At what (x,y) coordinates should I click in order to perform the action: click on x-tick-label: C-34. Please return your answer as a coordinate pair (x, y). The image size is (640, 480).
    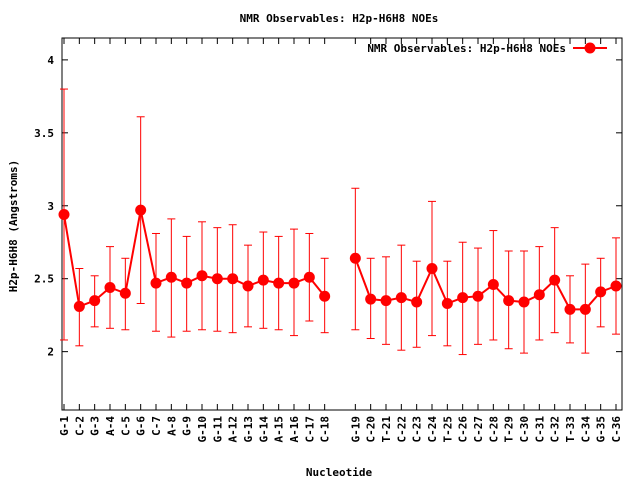
    Looking at the image, I should click on (585, 429).